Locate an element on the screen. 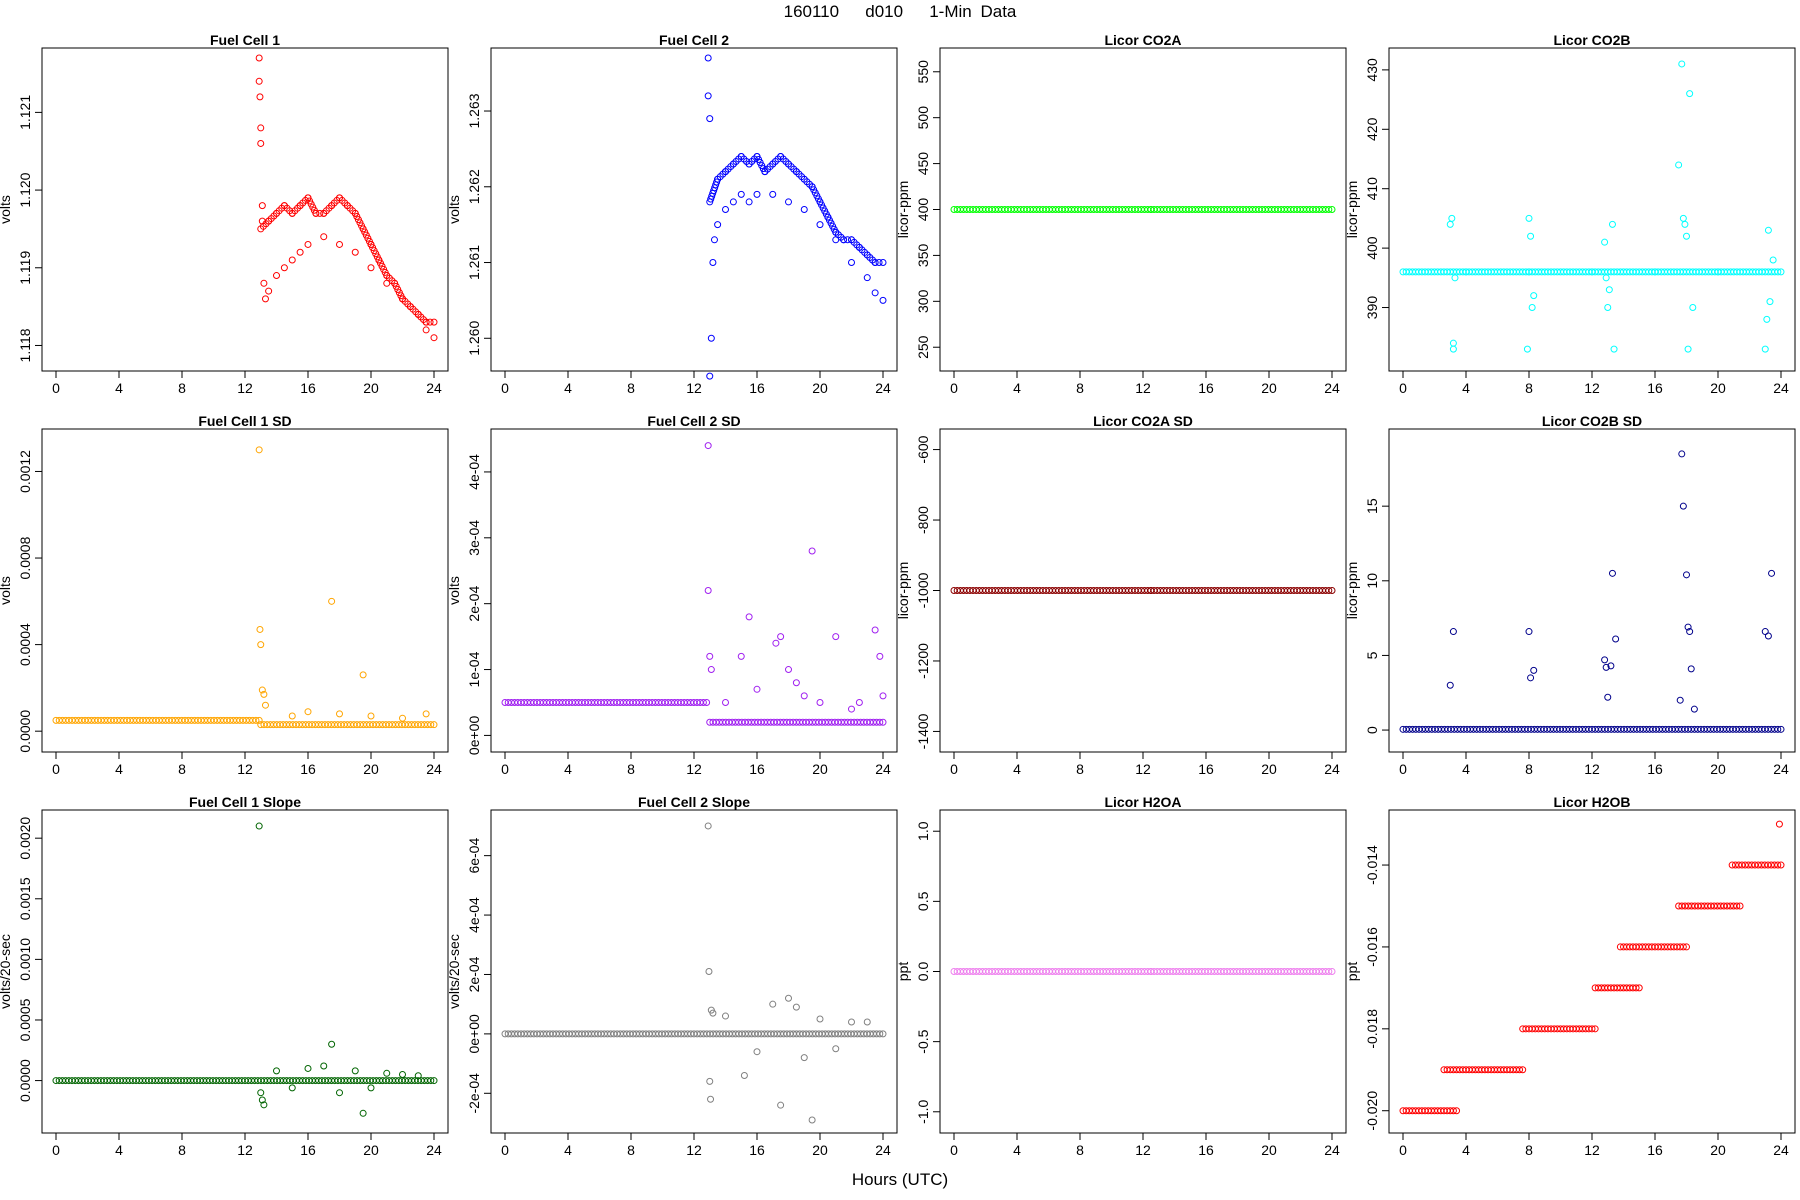 This screenshot has height=1200, width=1800. y-tick-label: 390 is located at coordinates (1372, 308).